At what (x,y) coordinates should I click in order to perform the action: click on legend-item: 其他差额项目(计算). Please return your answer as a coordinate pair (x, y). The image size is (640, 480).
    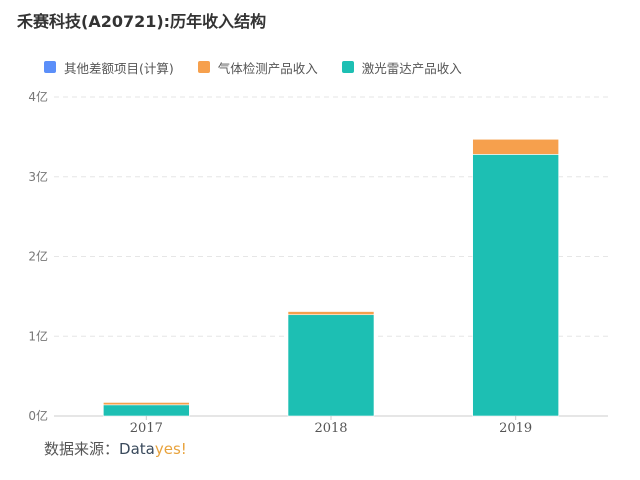
    Looking at the image, I should click on (109, 67).